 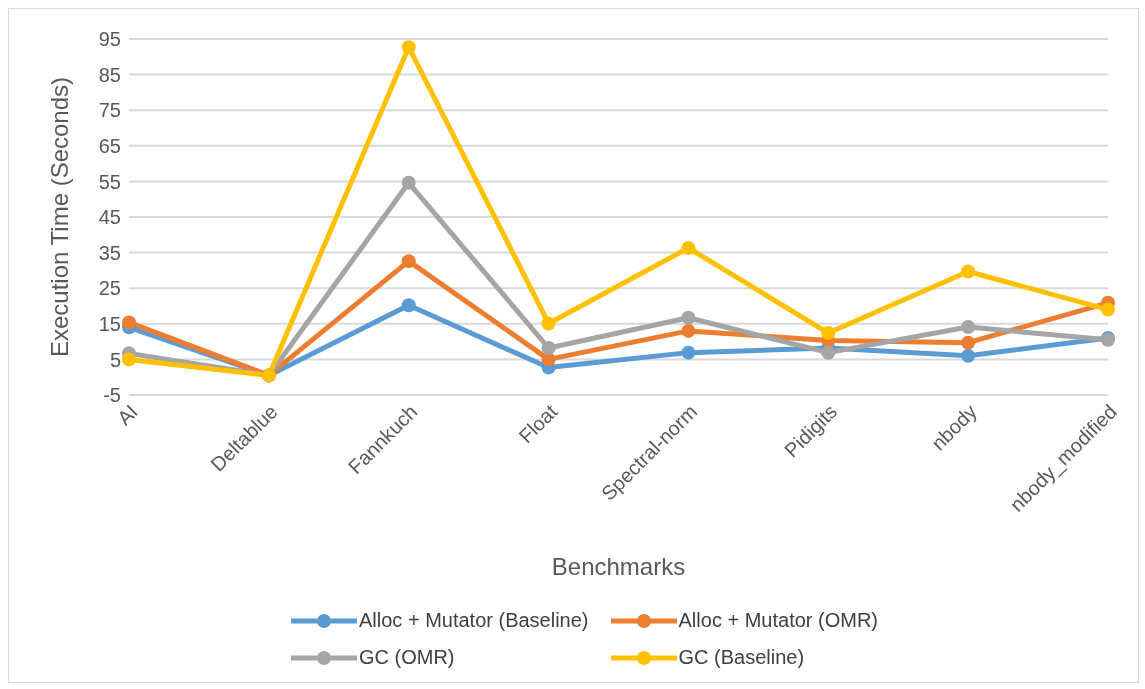 I want to click on y-tick-label: 55, so click(x=109, y=181).